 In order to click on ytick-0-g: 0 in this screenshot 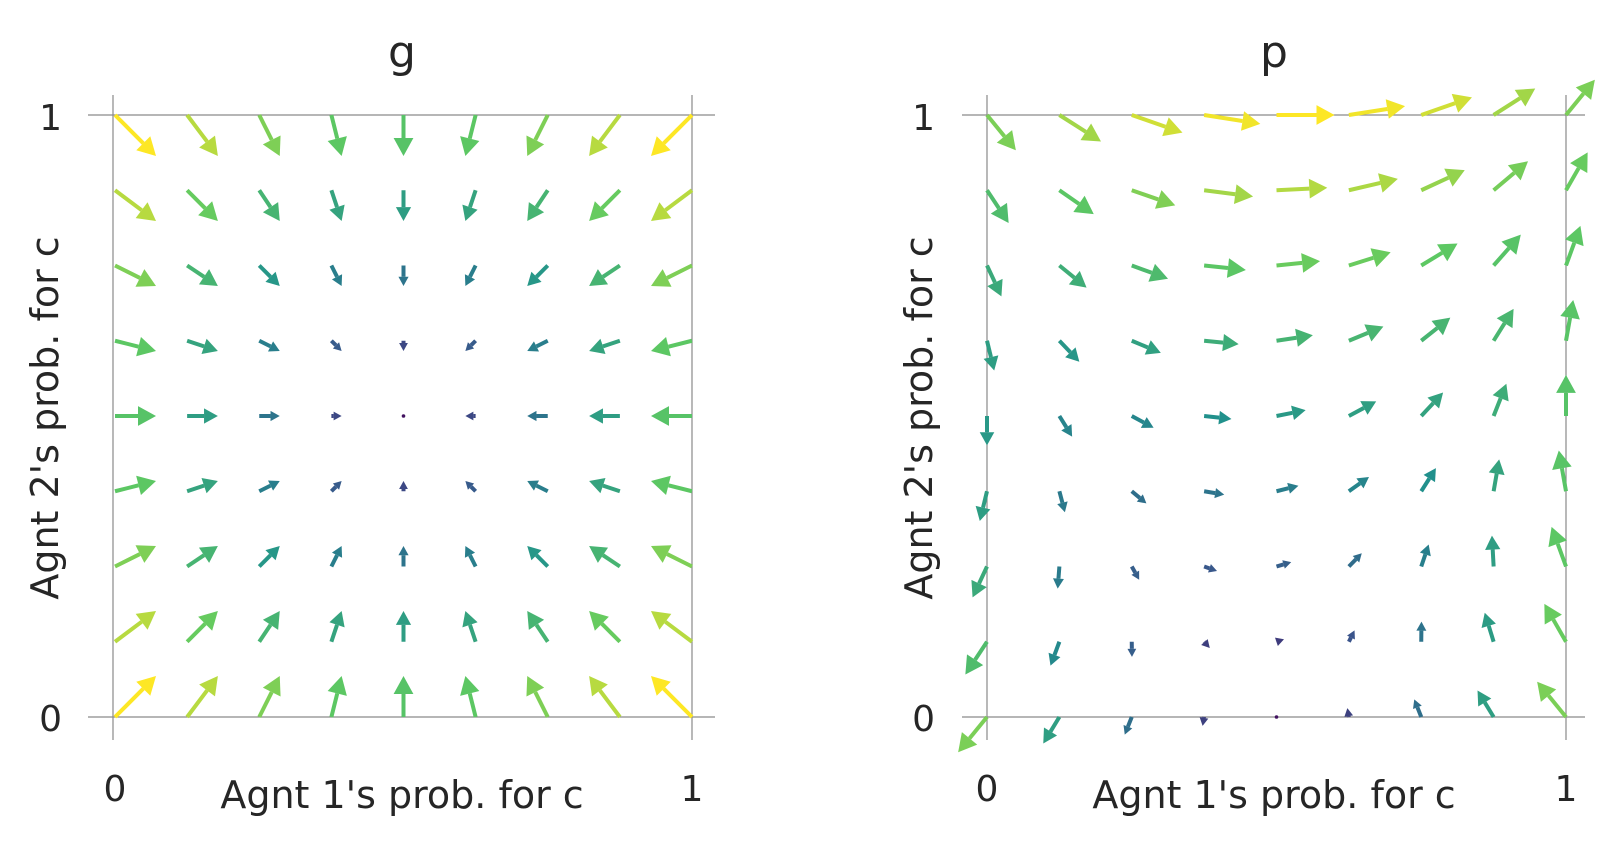, I will do `click(50, 719)`.